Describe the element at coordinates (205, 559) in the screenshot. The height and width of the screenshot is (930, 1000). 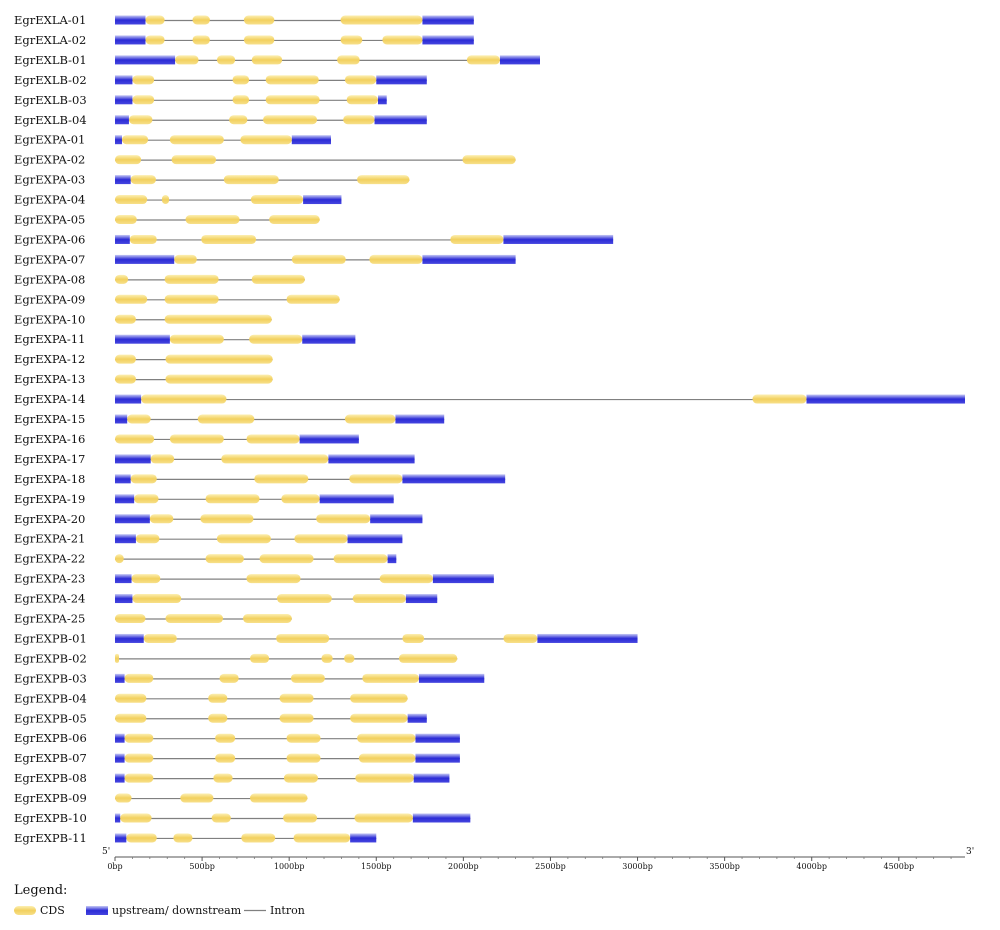
I see `gene-row: EgrEXPA-22` at that location.